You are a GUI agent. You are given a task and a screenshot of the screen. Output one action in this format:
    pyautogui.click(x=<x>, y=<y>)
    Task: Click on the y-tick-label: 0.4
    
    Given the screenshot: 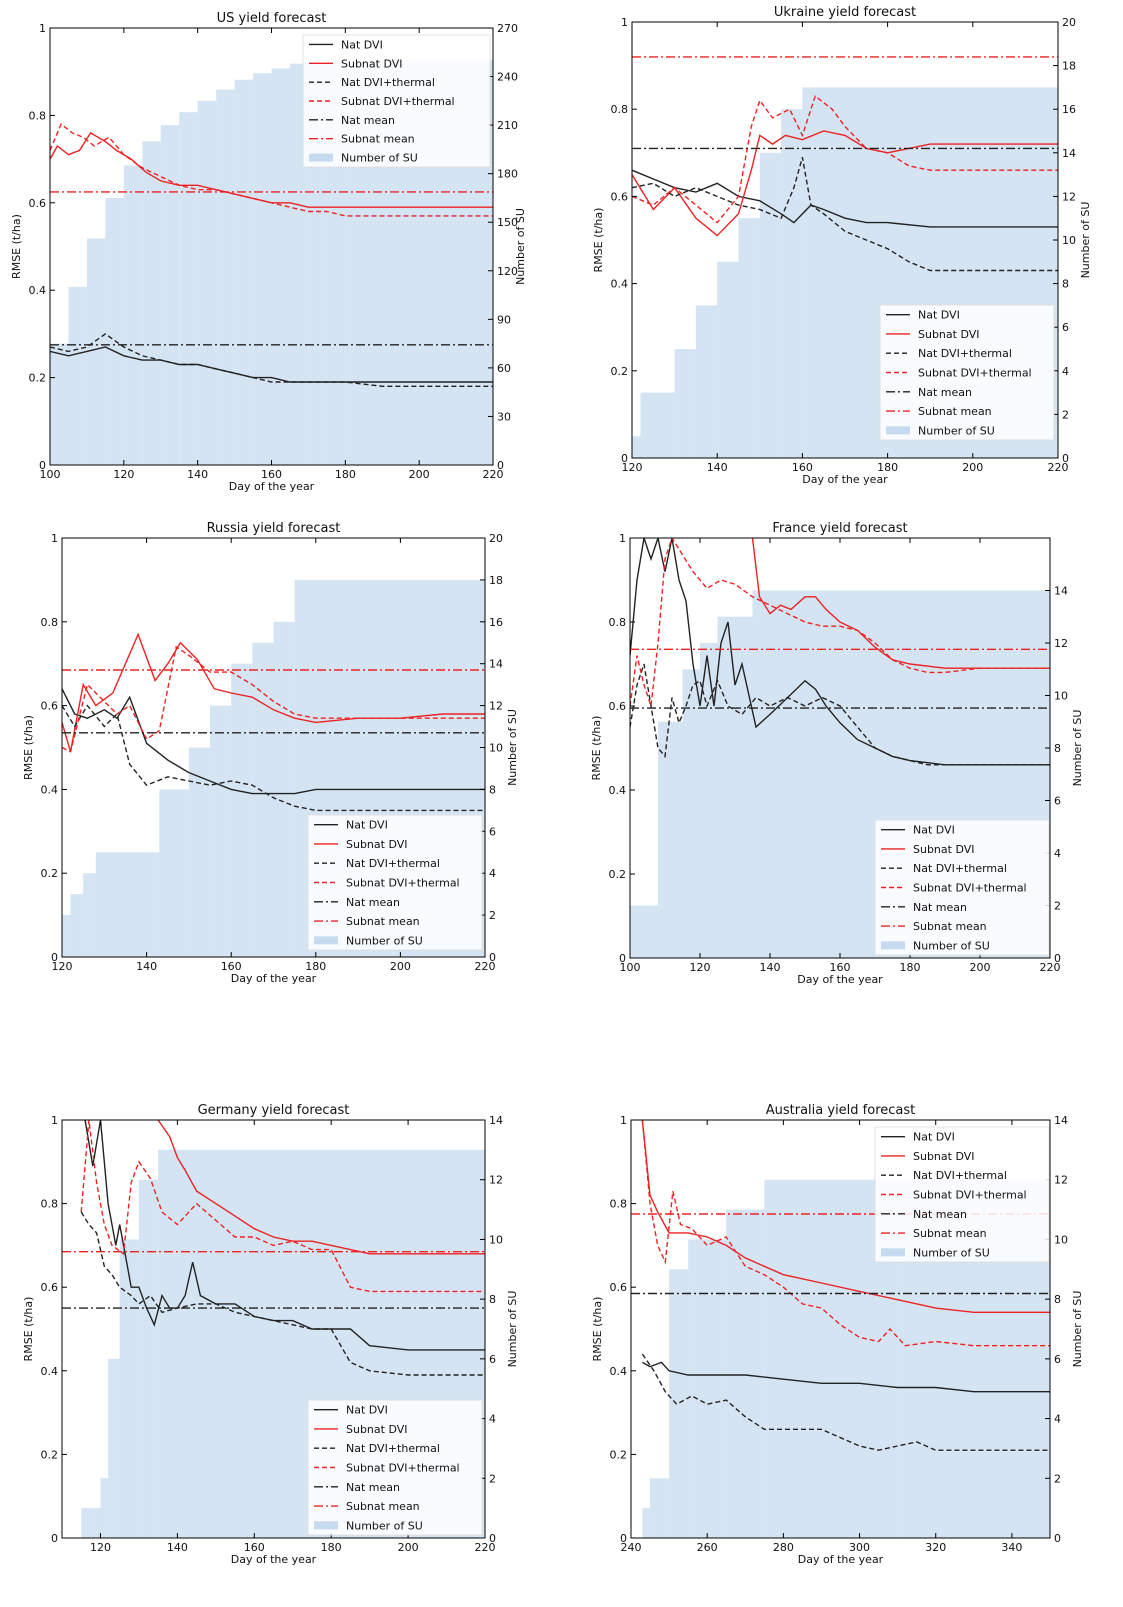 What is the action you would take?
    pyautogui.click(x=50, y=789)
    